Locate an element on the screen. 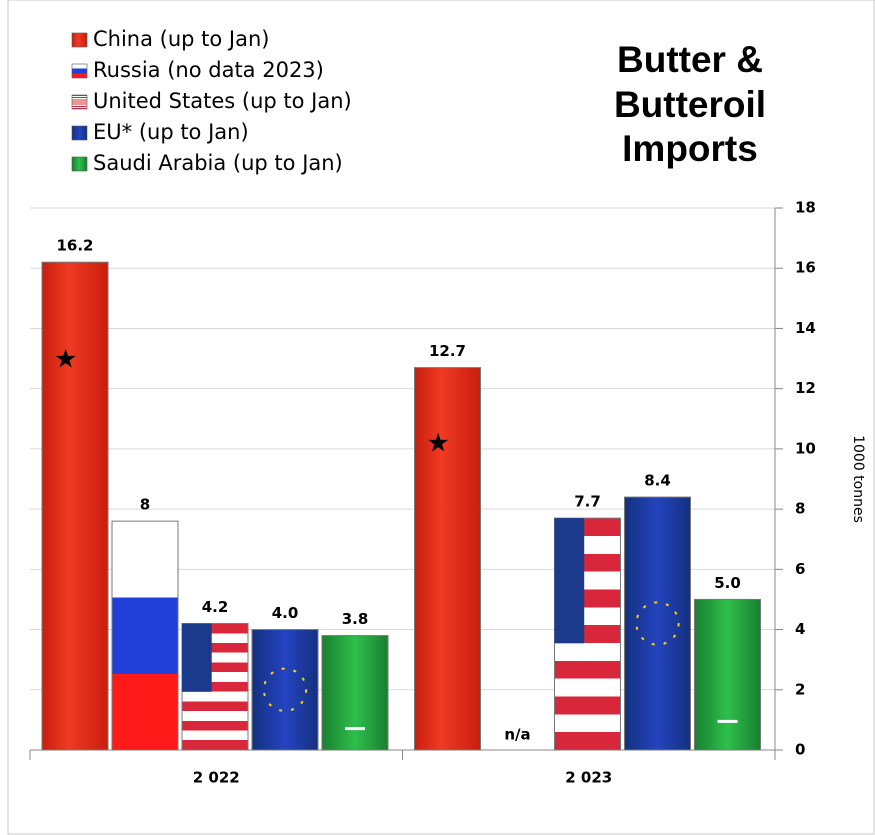 This screenshot has width=875, height=835. legend-label: Saudi Arabia (up to Jan) is located at coordinates (218, 163).